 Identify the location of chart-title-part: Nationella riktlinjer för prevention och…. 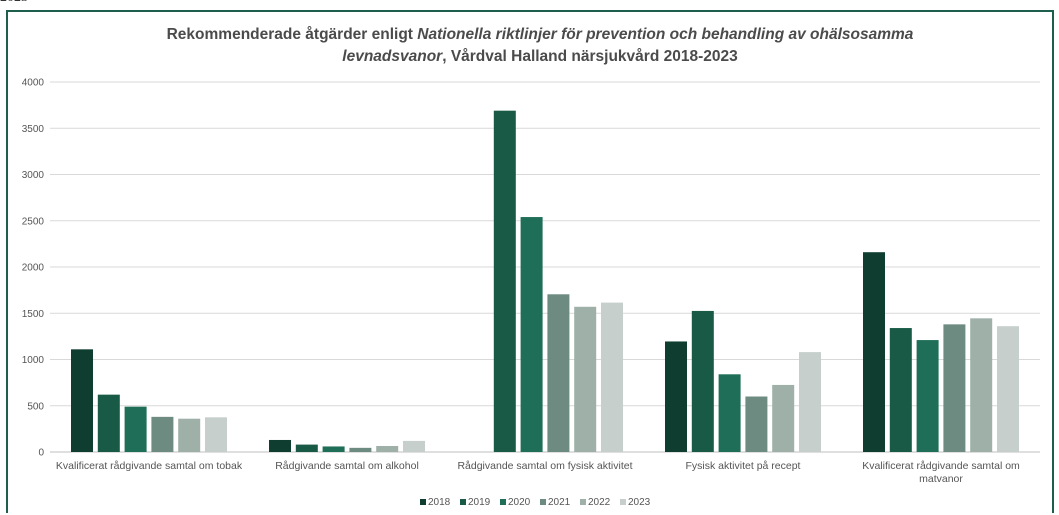
(665, 34).